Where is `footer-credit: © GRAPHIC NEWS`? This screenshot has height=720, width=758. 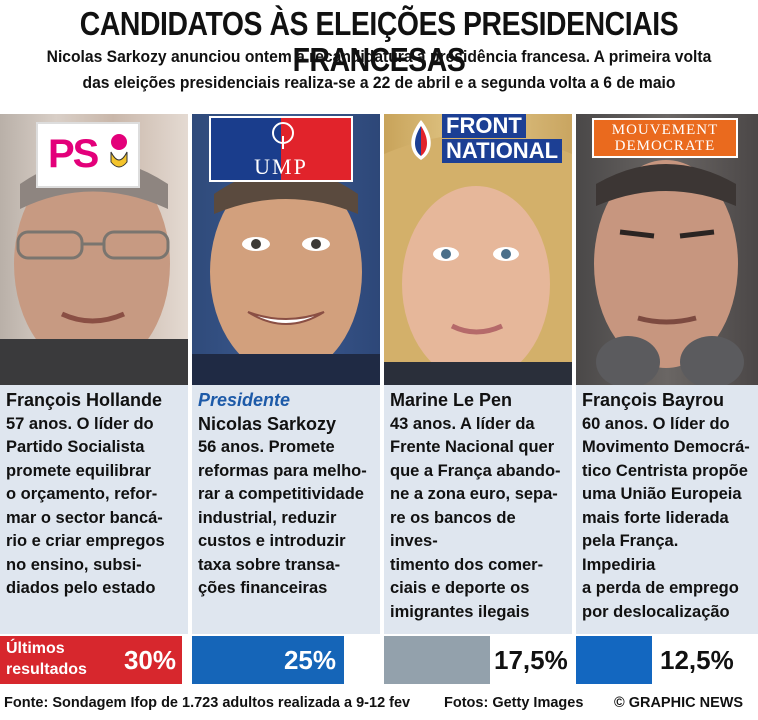 footer-credit: © GRAPHIC NEWS is located at coordinates (679, 703).